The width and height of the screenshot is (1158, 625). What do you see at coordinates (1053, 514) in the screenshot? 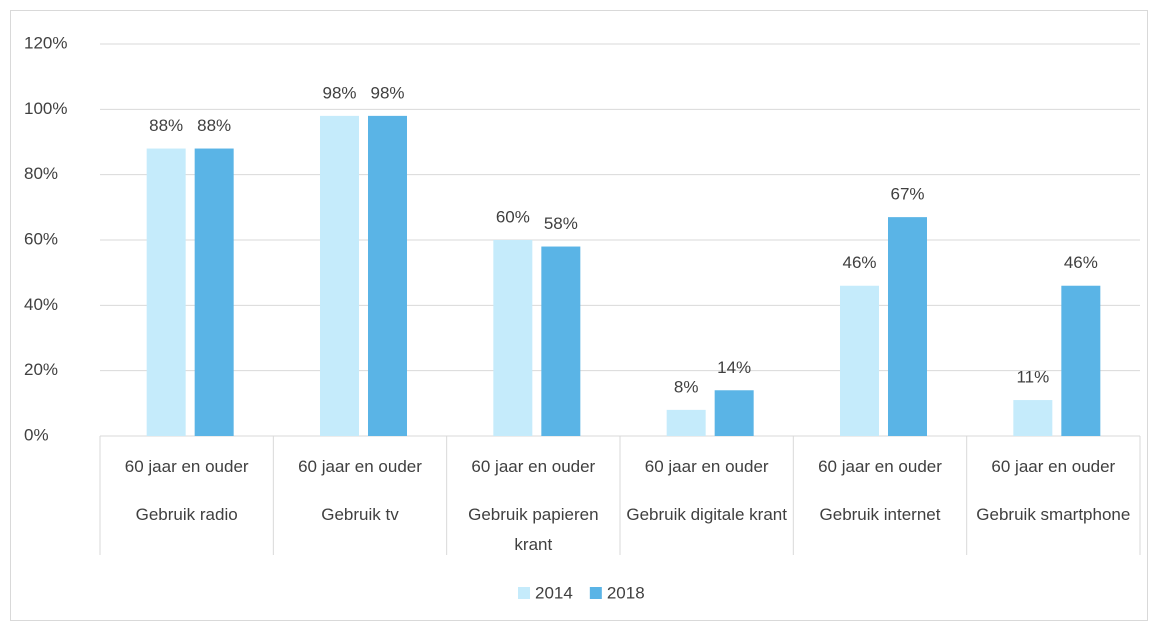
I see `x-category-label: Gebruik smartphone` at bounding box center [1053, 514].